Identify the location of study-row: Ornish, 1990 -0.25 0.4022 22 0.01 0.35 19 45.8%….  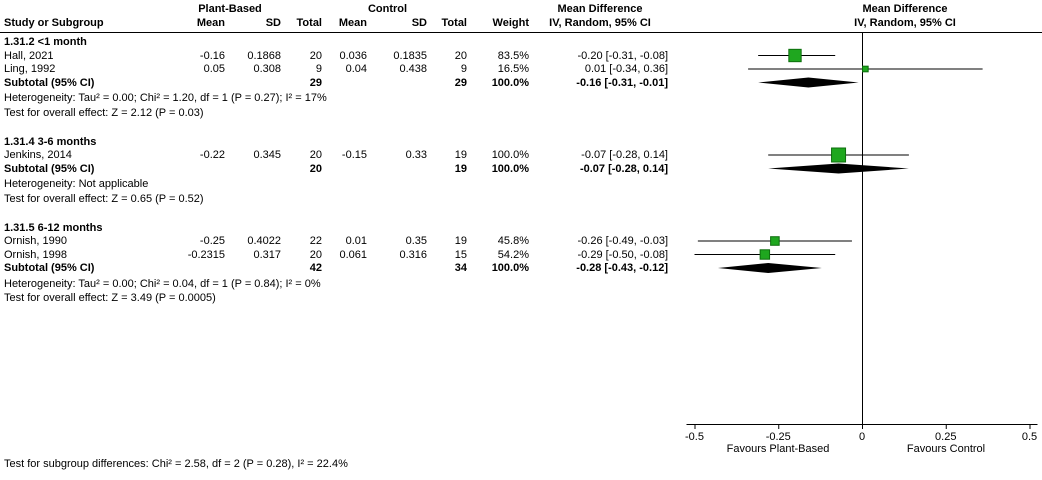
(521, 241).